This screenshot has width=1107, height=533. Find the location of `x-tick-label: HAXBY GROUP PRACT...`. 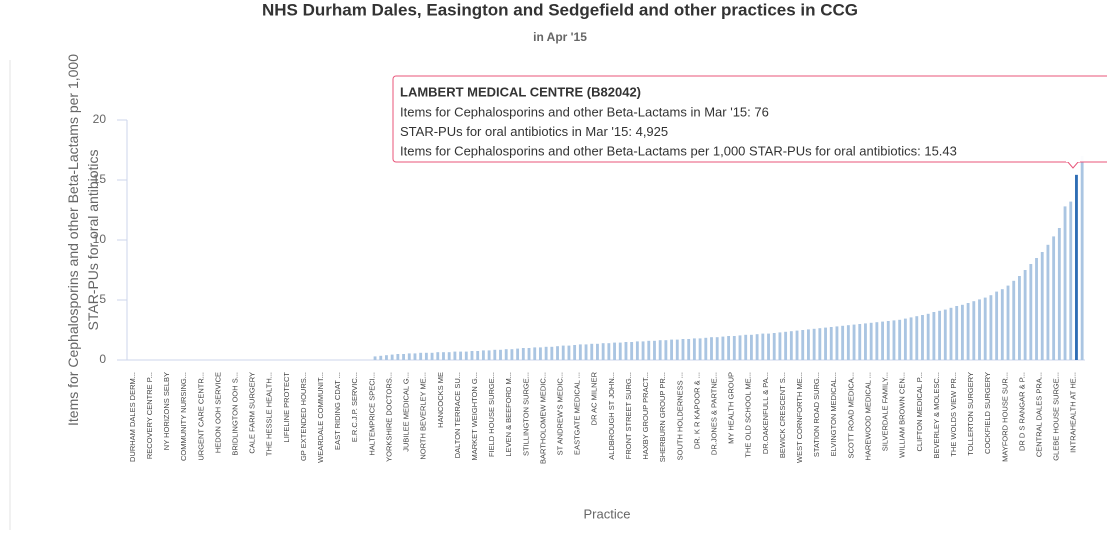

x-tick-label: HAXBY GROUP PRACT... is located at coordinates (645, 416).